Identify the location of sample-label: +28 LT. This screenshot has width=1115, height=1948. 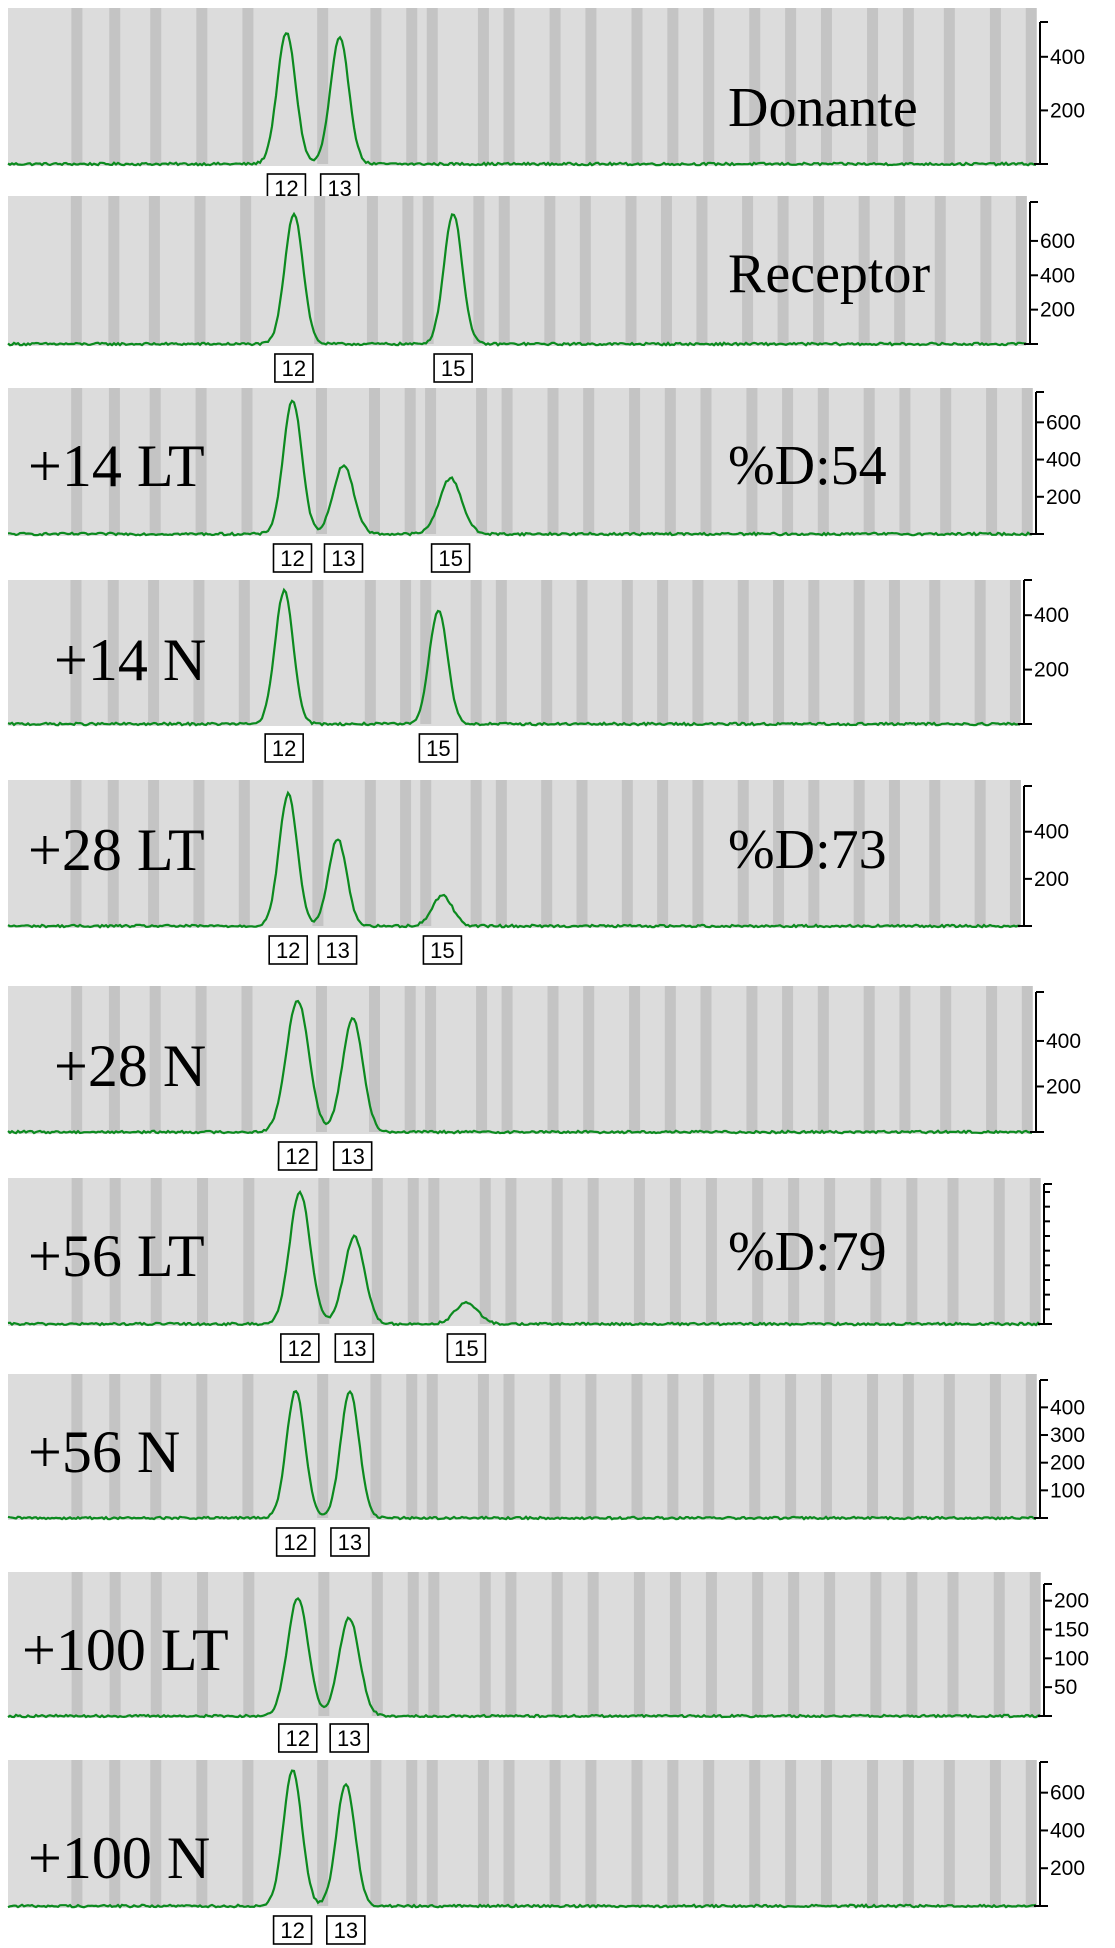
(116, 850).